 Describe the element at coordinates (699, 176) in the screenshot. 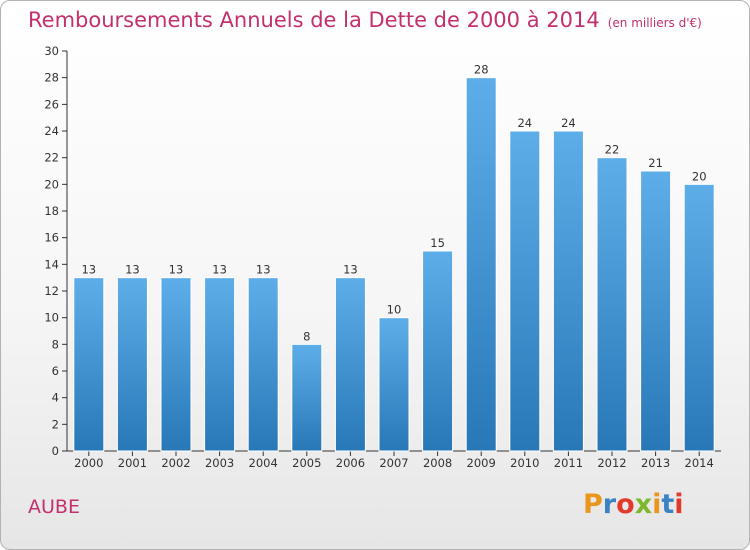

I see `data-label: 20` at that location.